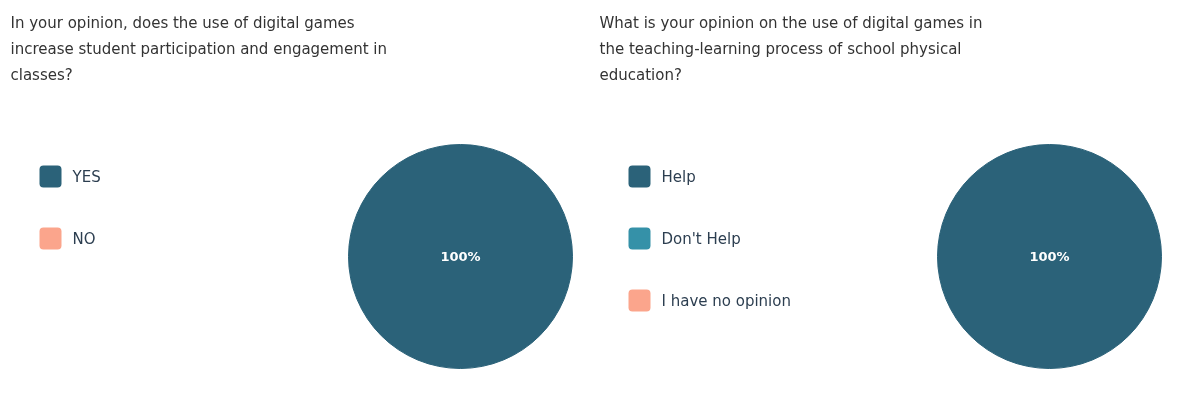  What do you see at coordinates (84, 238) in the screenshot?
I see `legend-label: NO` at bounding box center [84, 238].